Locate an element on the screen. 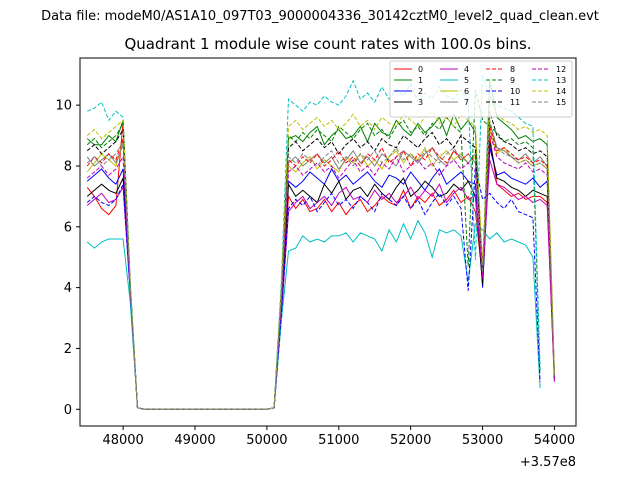 The image size is (640, 480). x-tick-label: 54000 is located at coordinates (554, 440).